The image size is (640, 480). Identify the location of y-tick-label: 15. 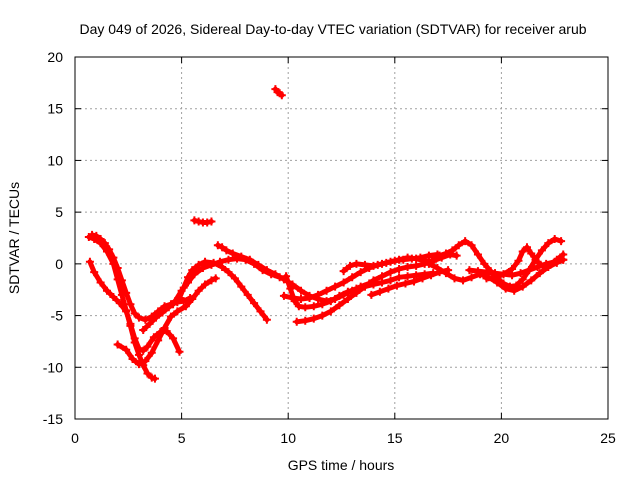
(55, 109).